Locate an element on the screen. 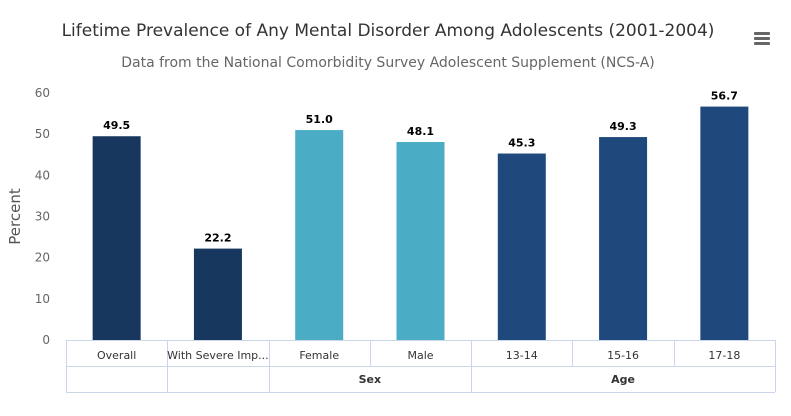  data-label: 48.1 is located at coordinates (420, 131).